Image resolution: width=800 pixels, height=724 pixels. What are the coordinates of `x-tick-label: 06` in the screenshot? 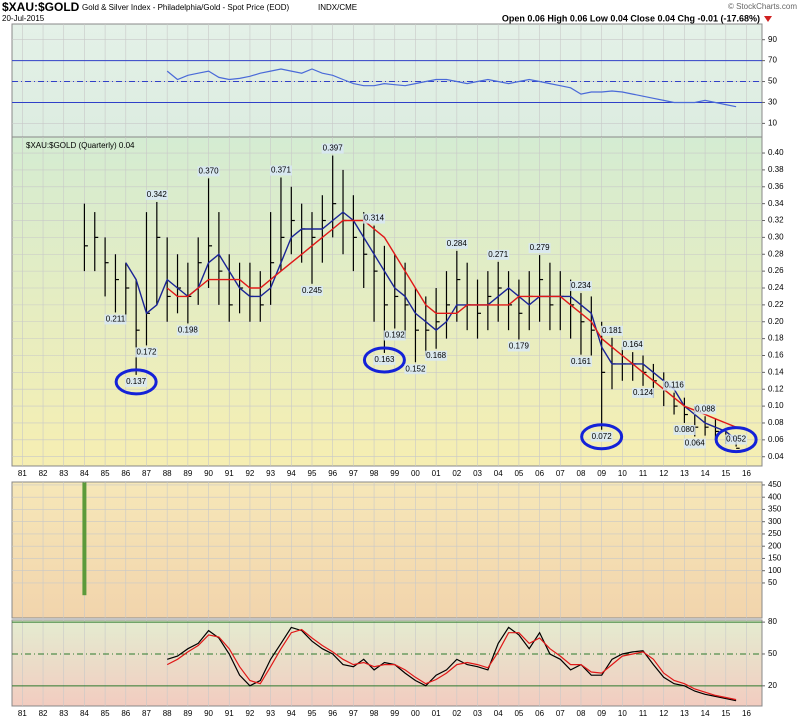 It's located at (539, 713).